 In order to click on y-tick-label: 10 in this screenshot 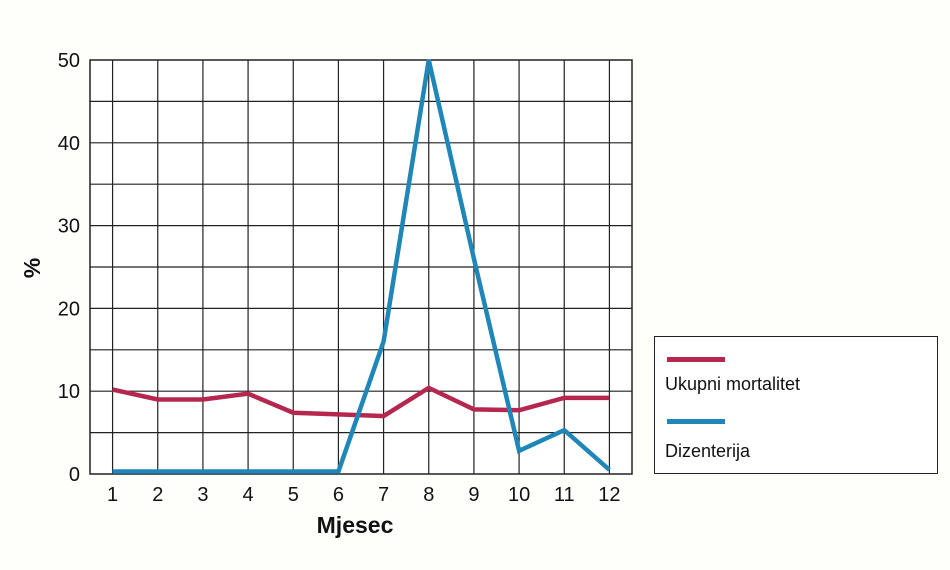, I will do `click(69, 392)`.